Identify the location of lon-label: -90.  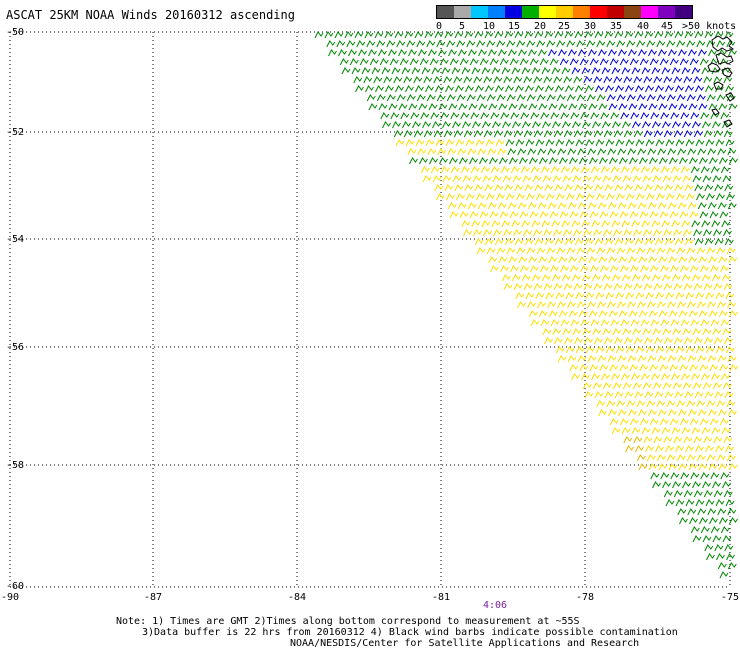
(10, 597).